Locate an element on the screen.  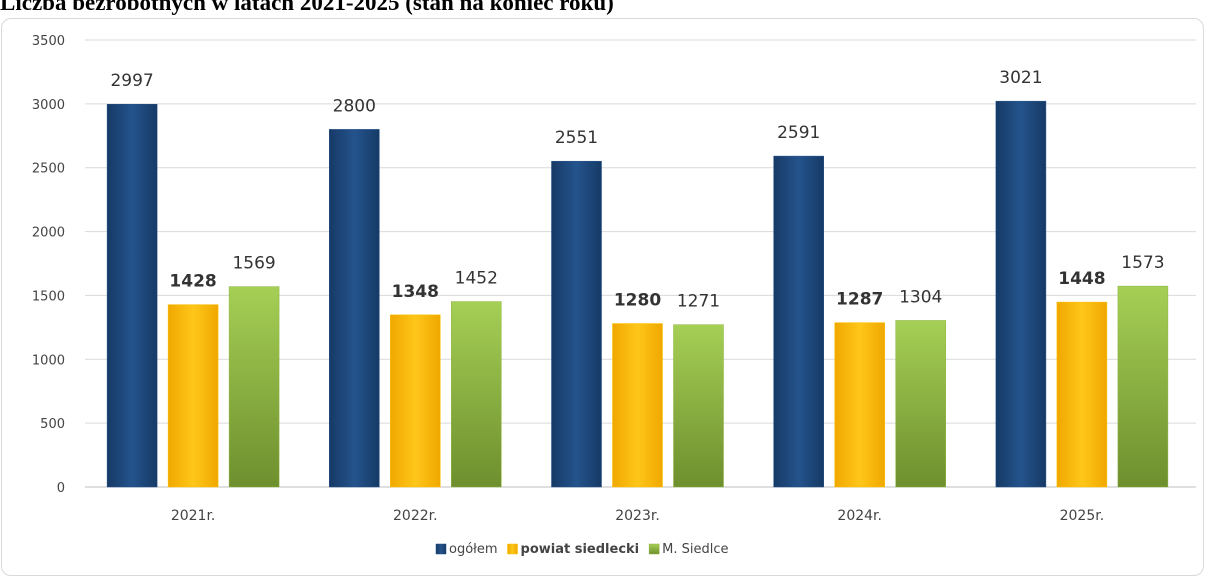
data-label: 1452 is located at coordinates (476, 279).